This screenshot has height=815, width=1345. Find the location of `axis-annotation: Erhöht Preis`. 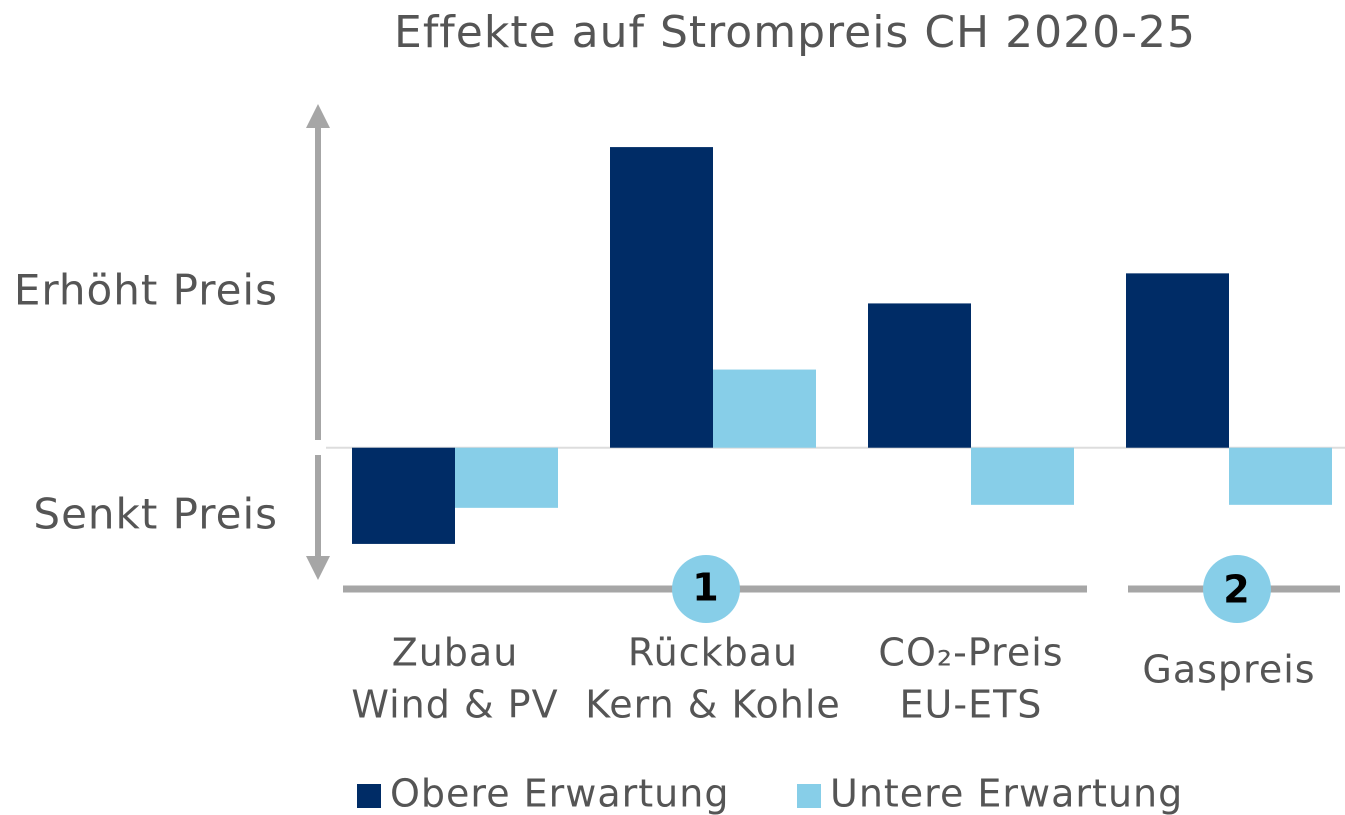

axis-annotation: Erhöht Preis is located at coordinates (146, 290).